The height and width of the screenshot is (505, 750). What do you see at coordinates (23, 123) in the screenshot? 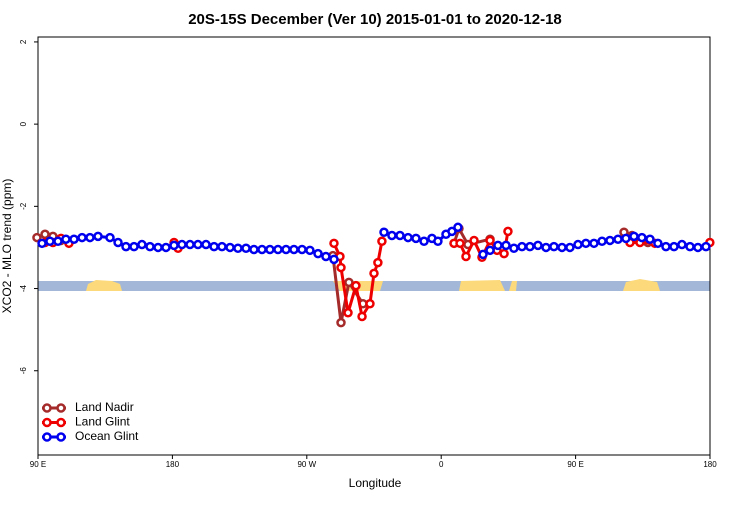
I see `y-tick-label: 0` at bounding box center [23, 123].